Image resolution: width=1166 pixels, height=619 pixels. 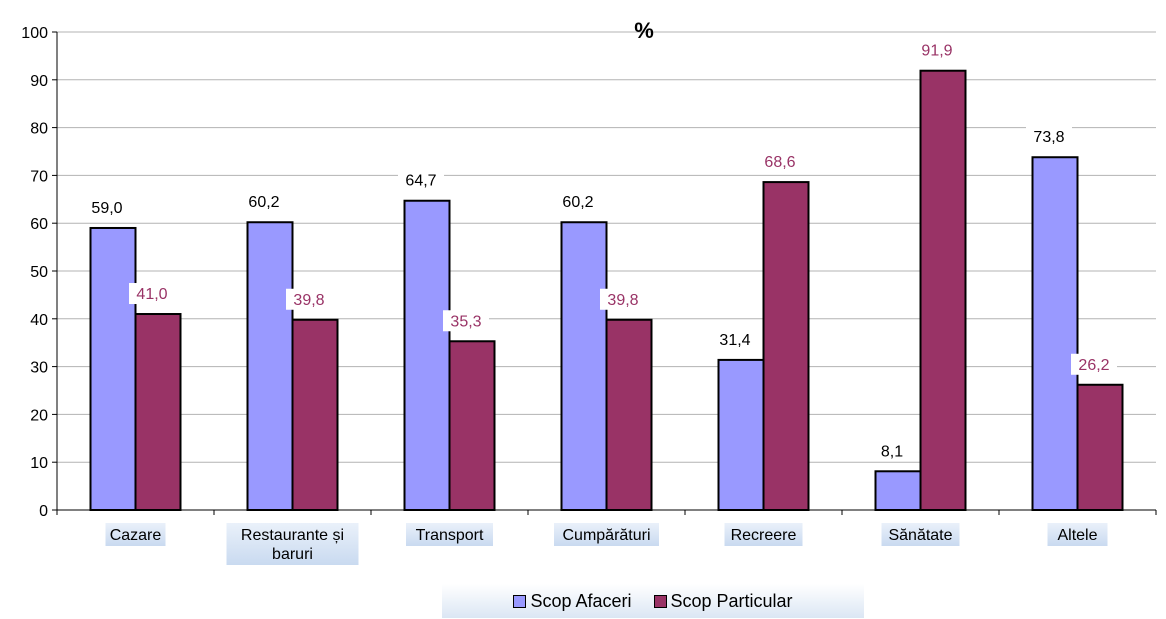 I want to click on x-tick-label: Recreere, so click(x=764, y=535).